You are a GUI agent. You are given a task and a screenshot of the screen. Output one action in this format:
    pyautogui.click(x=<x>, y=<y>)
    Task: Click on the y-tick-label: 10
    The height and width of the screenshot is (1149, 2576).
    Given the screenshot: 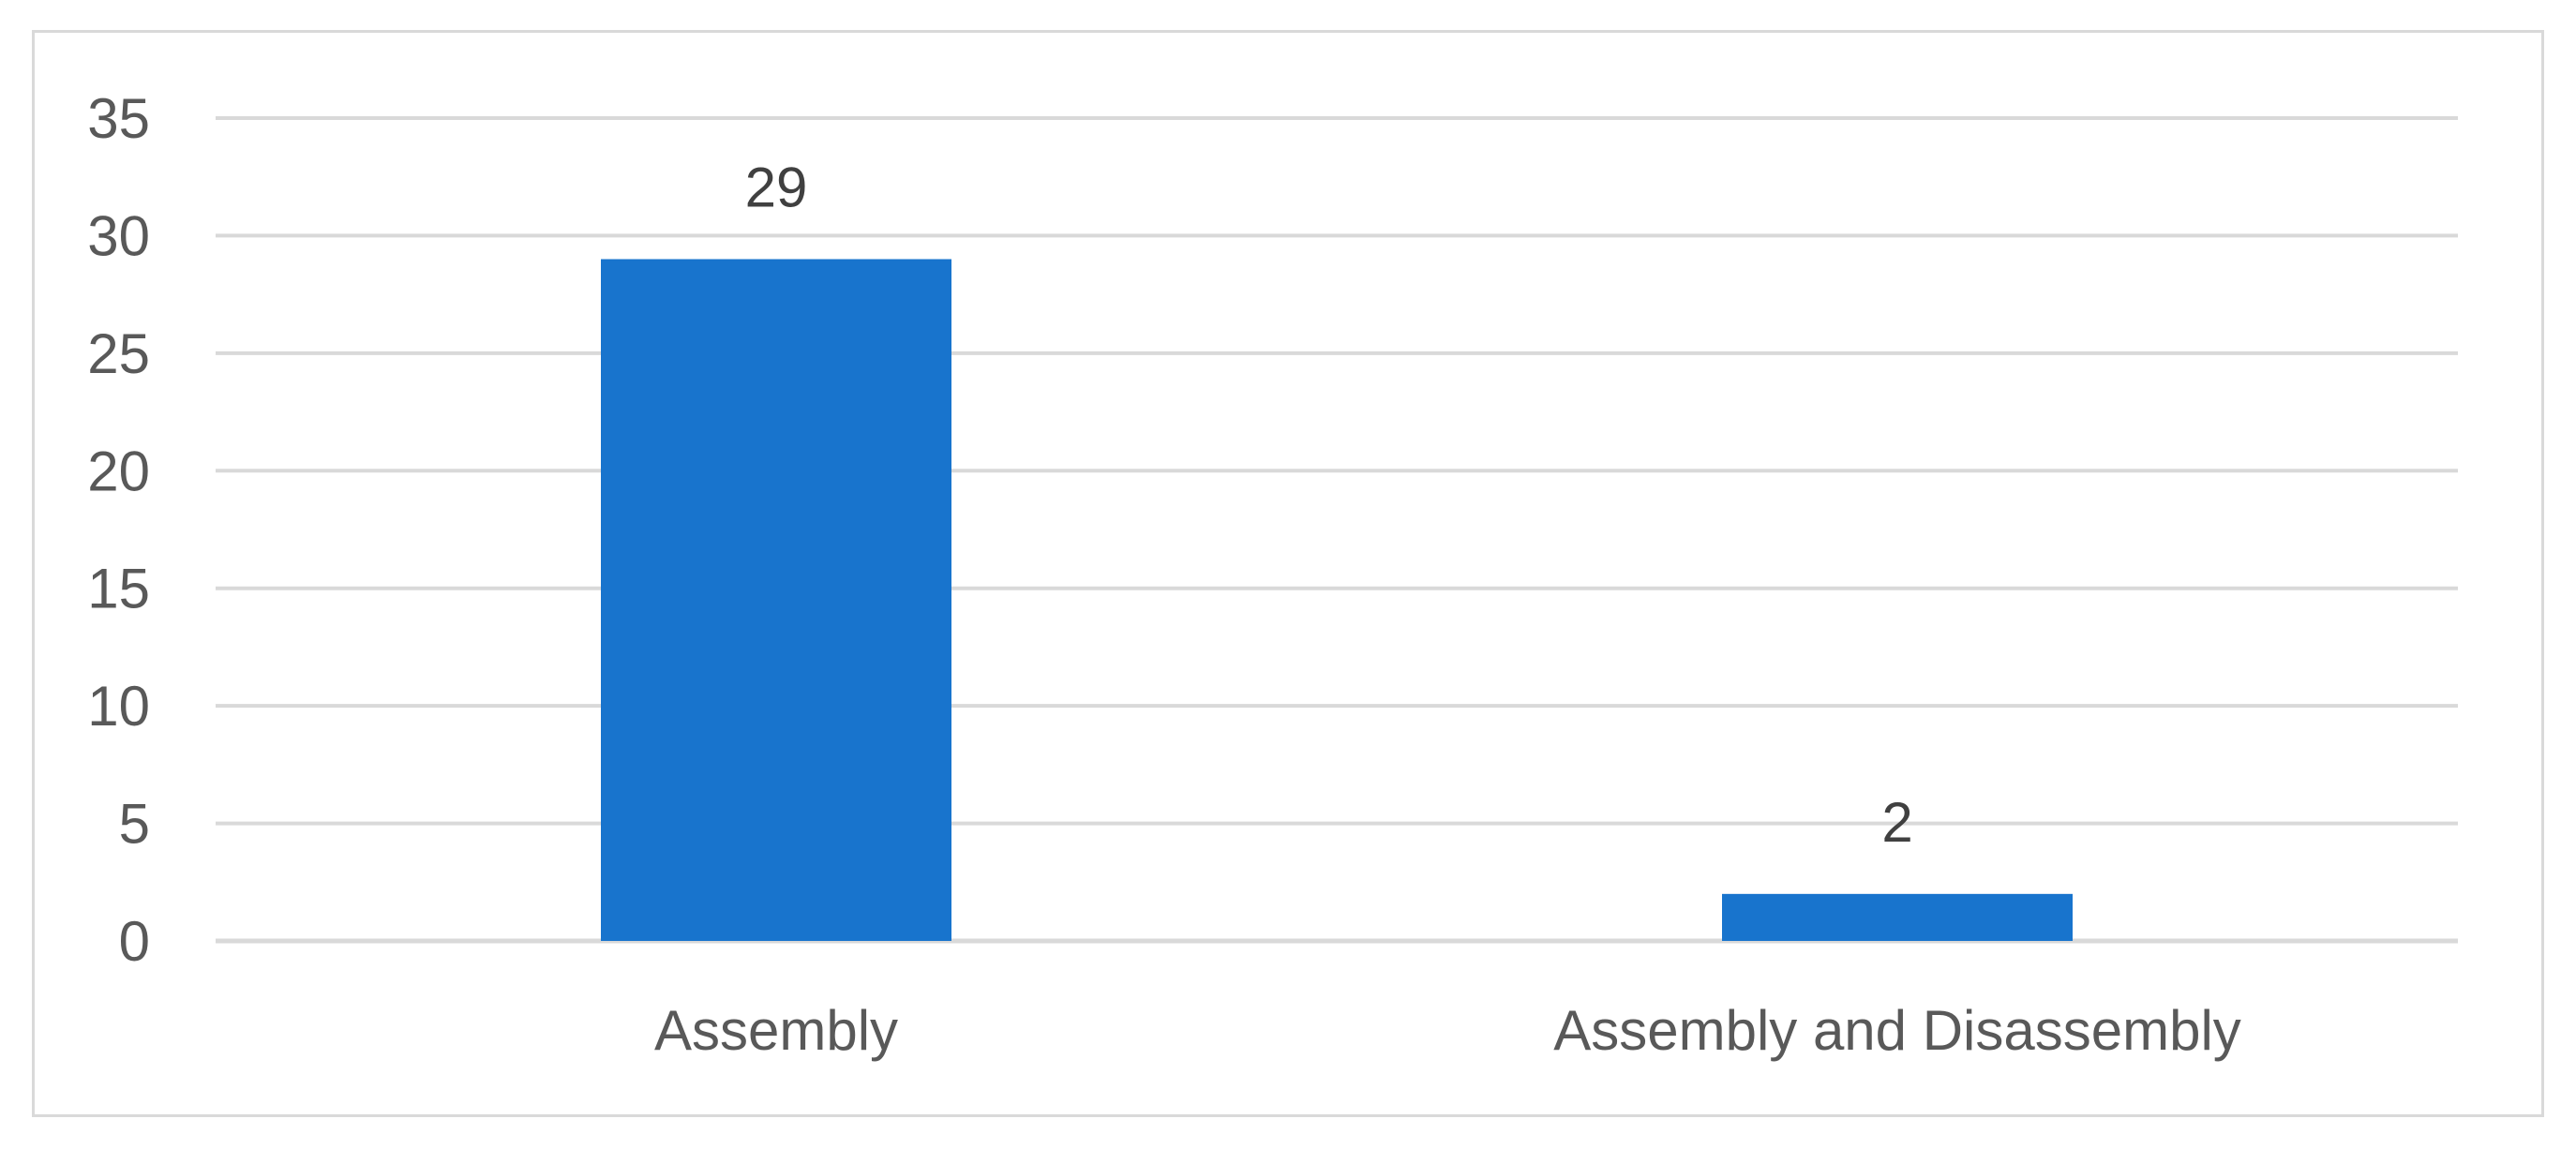 What is the action you would take?
    pyautogui.click(x=119, y=706)
    